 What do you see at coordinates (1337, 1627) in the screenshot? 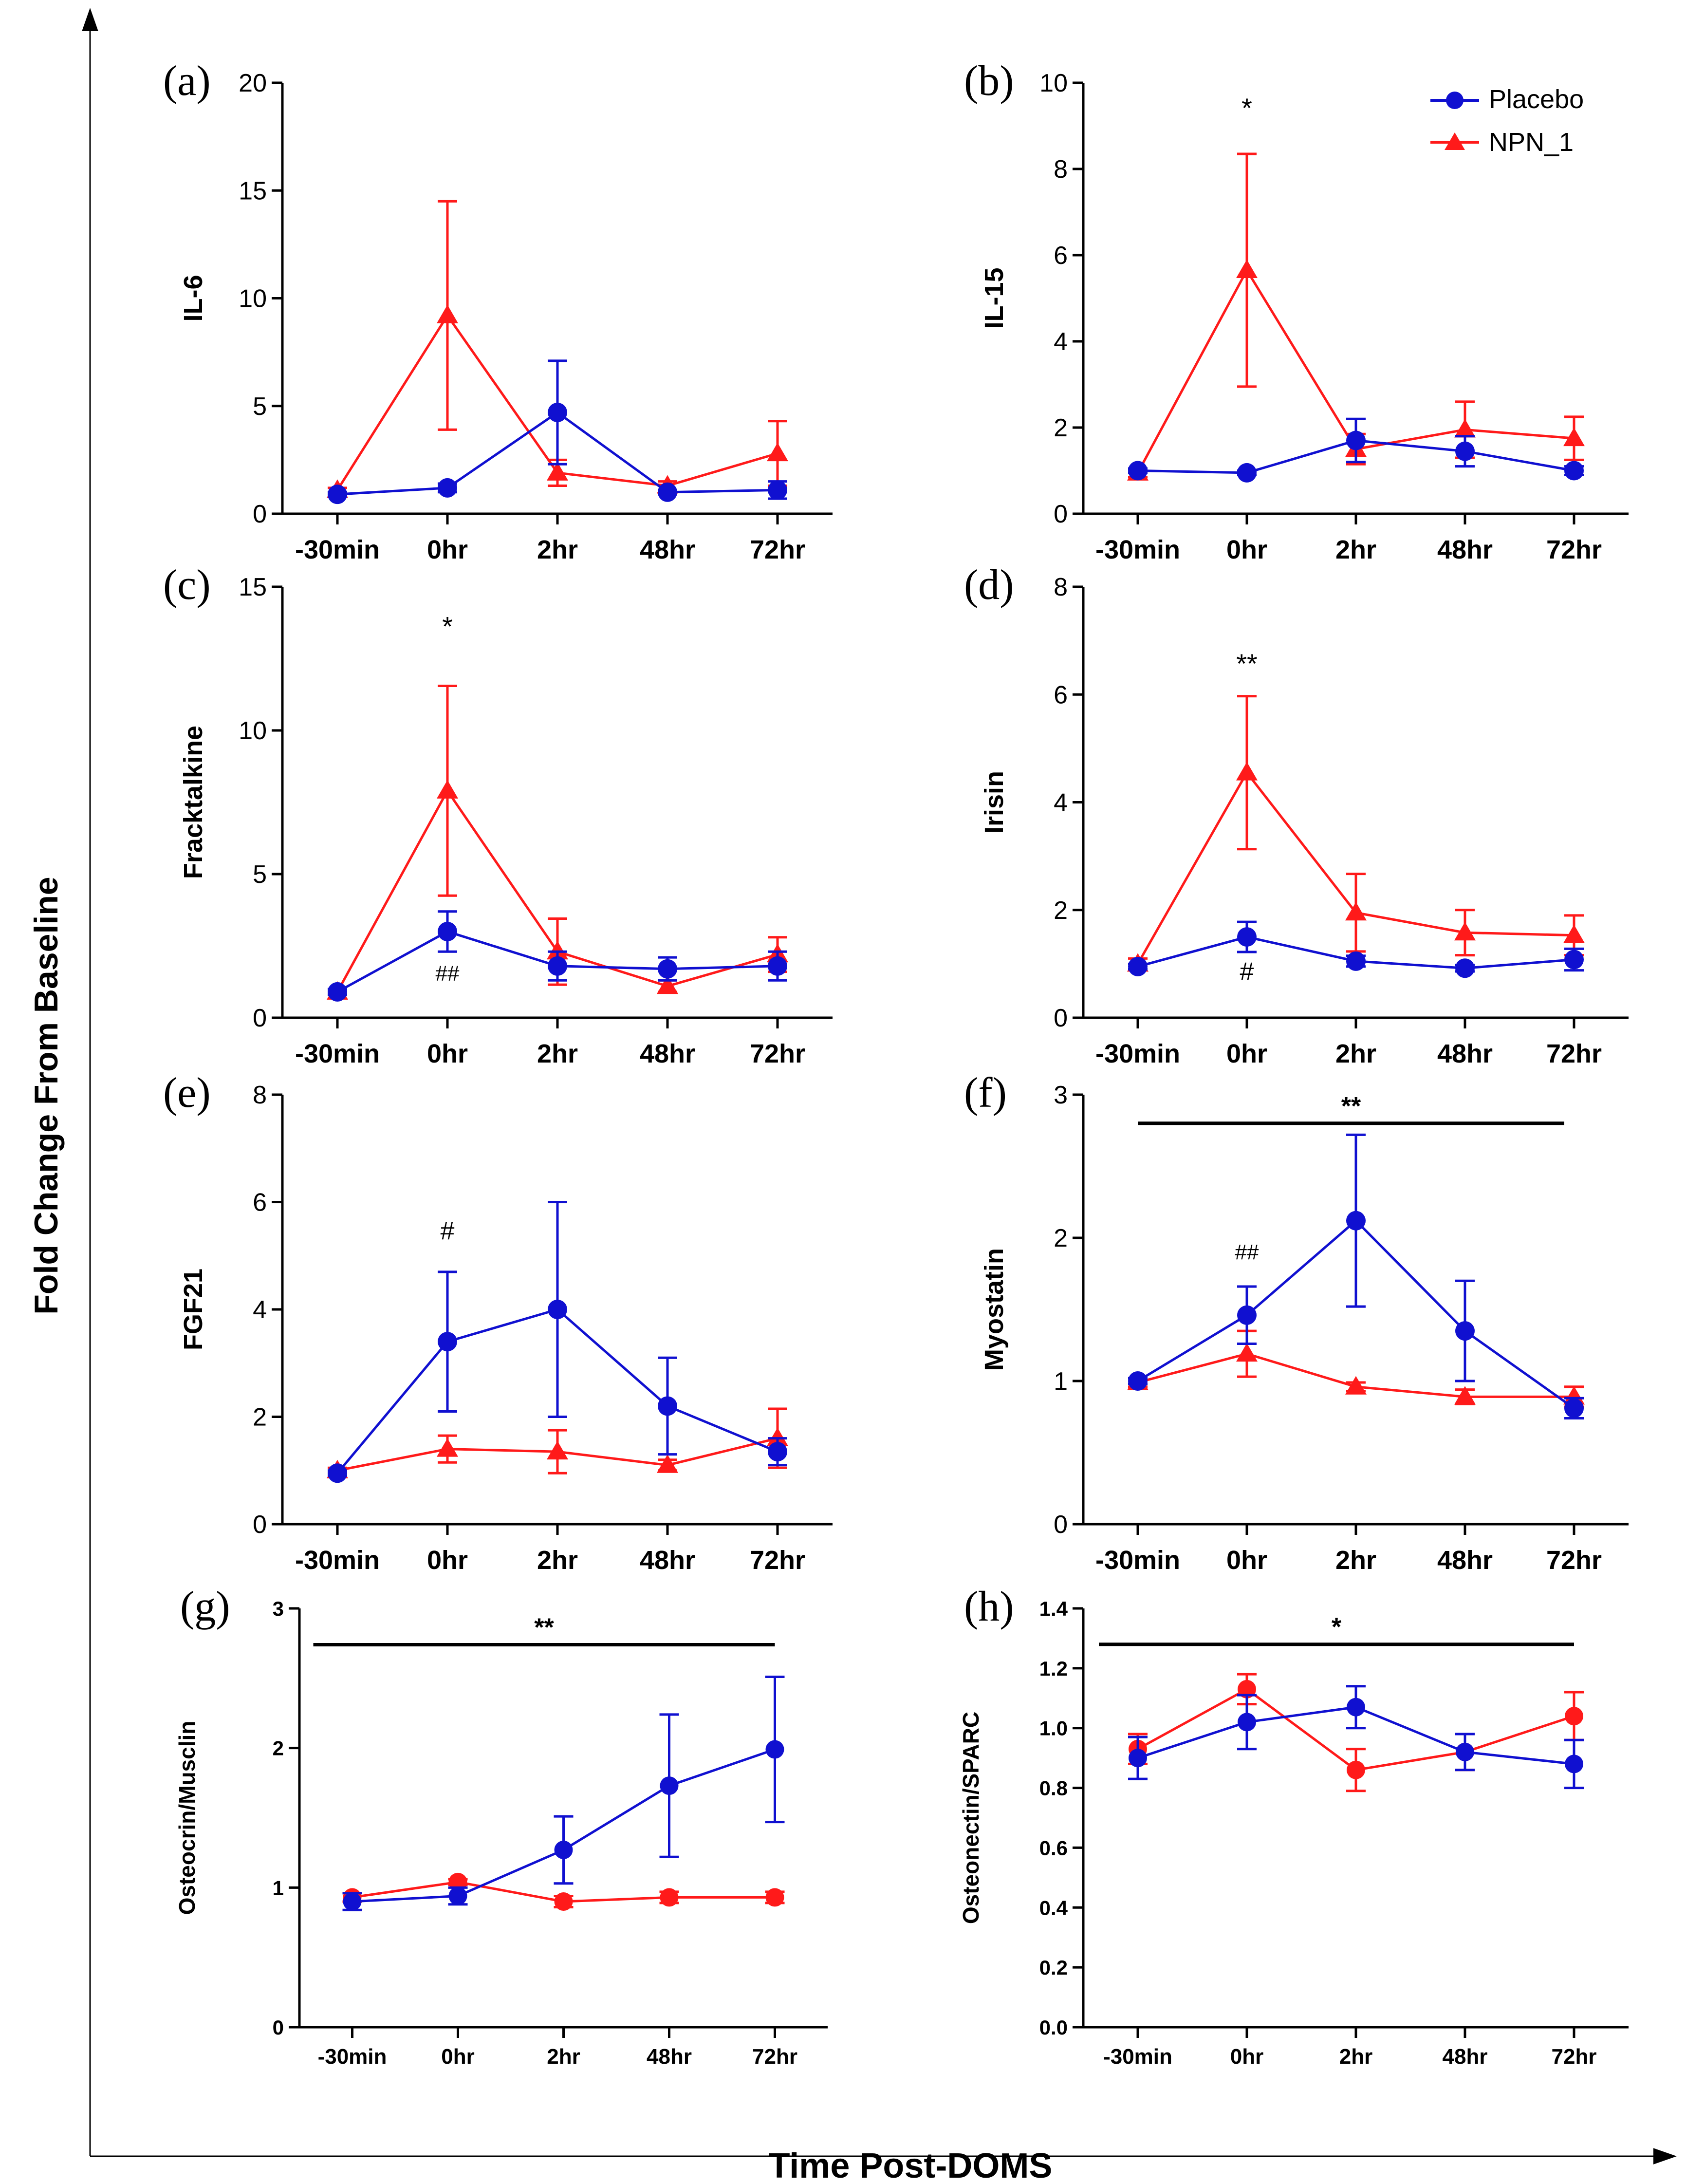
I see `significance-label: *` at bounding box center [1337, 1627].